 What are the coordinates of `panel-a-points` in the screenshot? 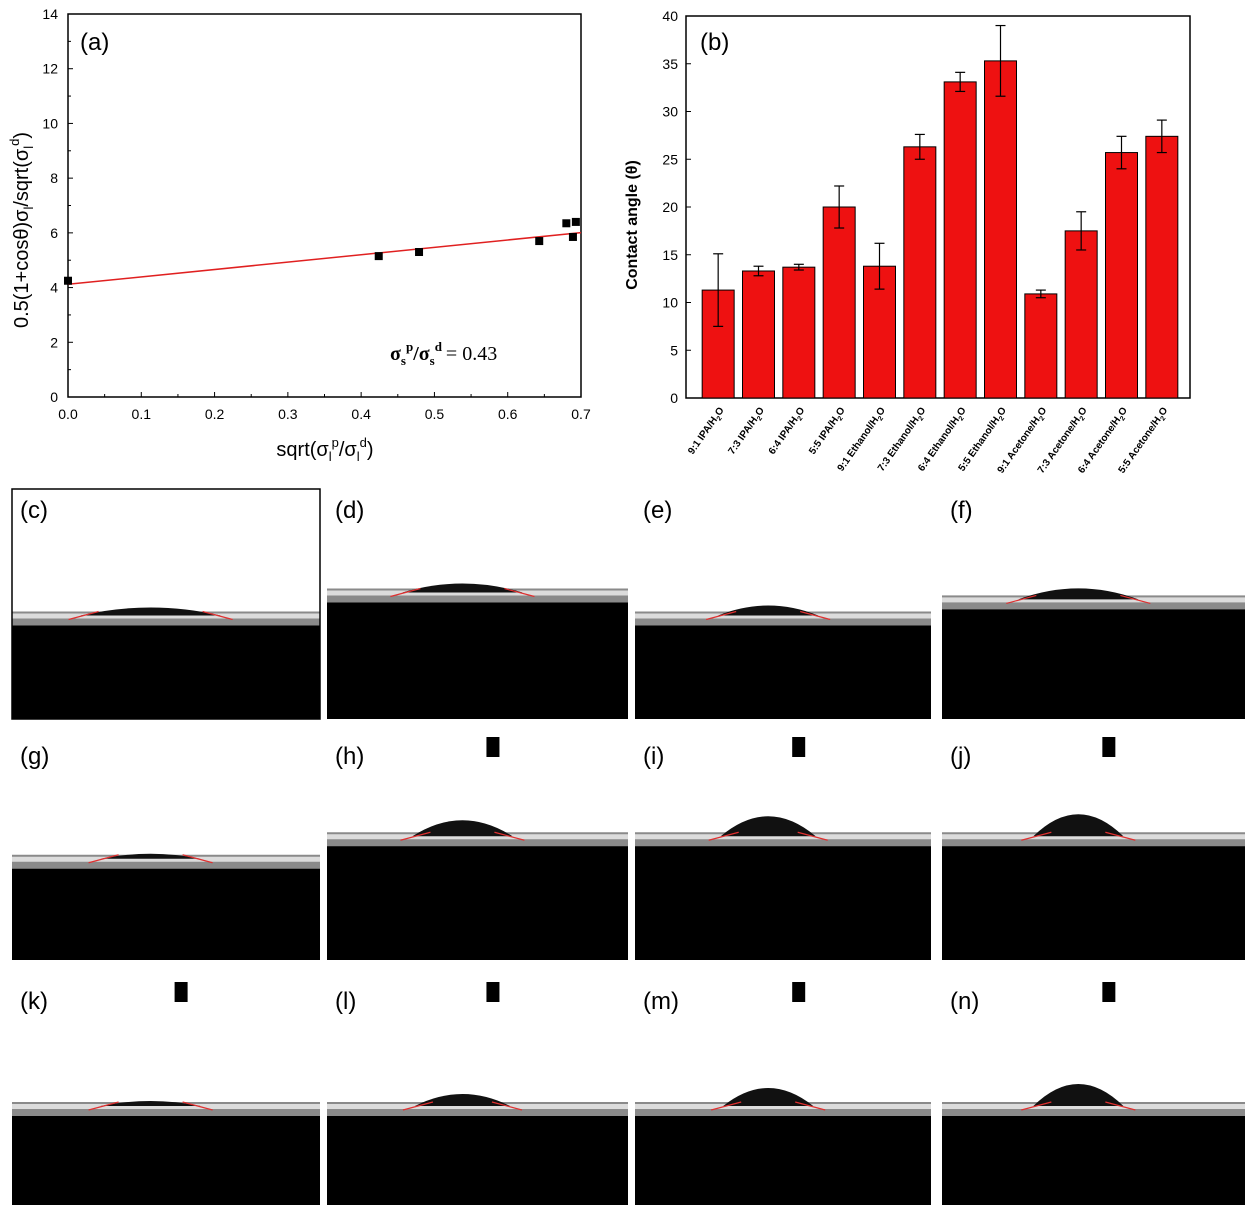 It's located at (322, 251).